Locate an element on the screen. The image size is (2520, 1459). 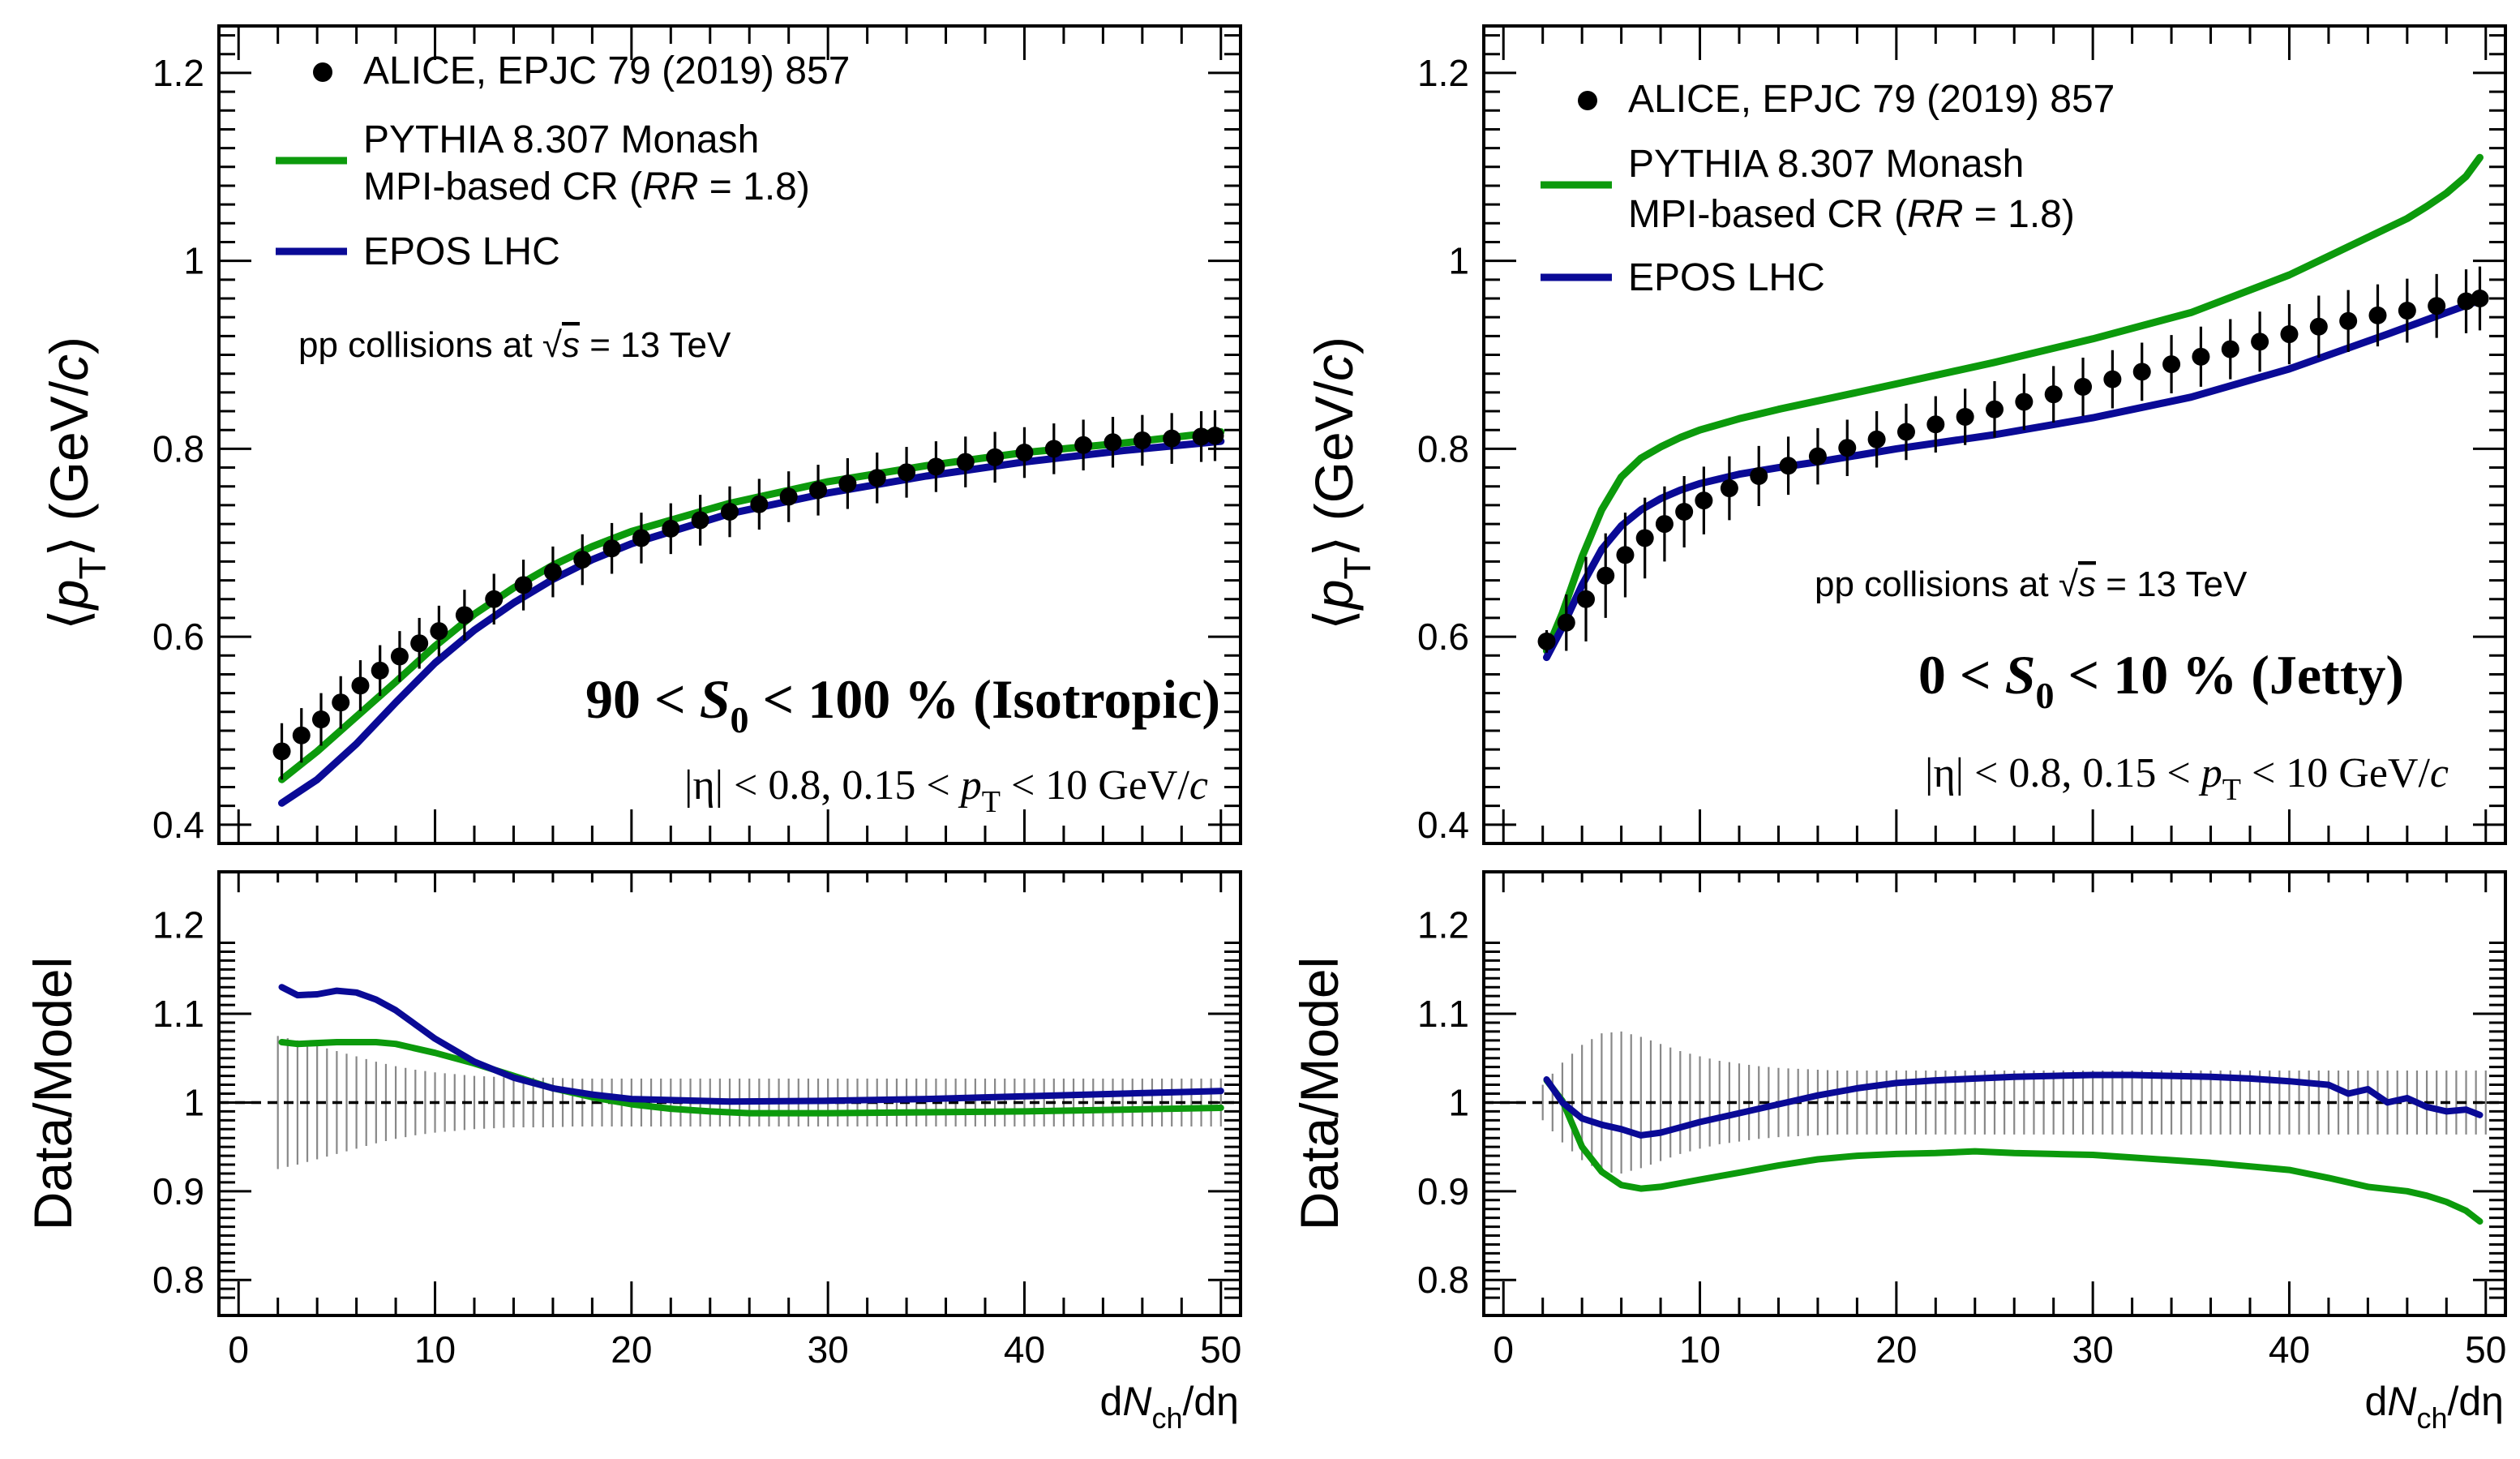
legend-marker-alice is located at coordinates (1588, 100).